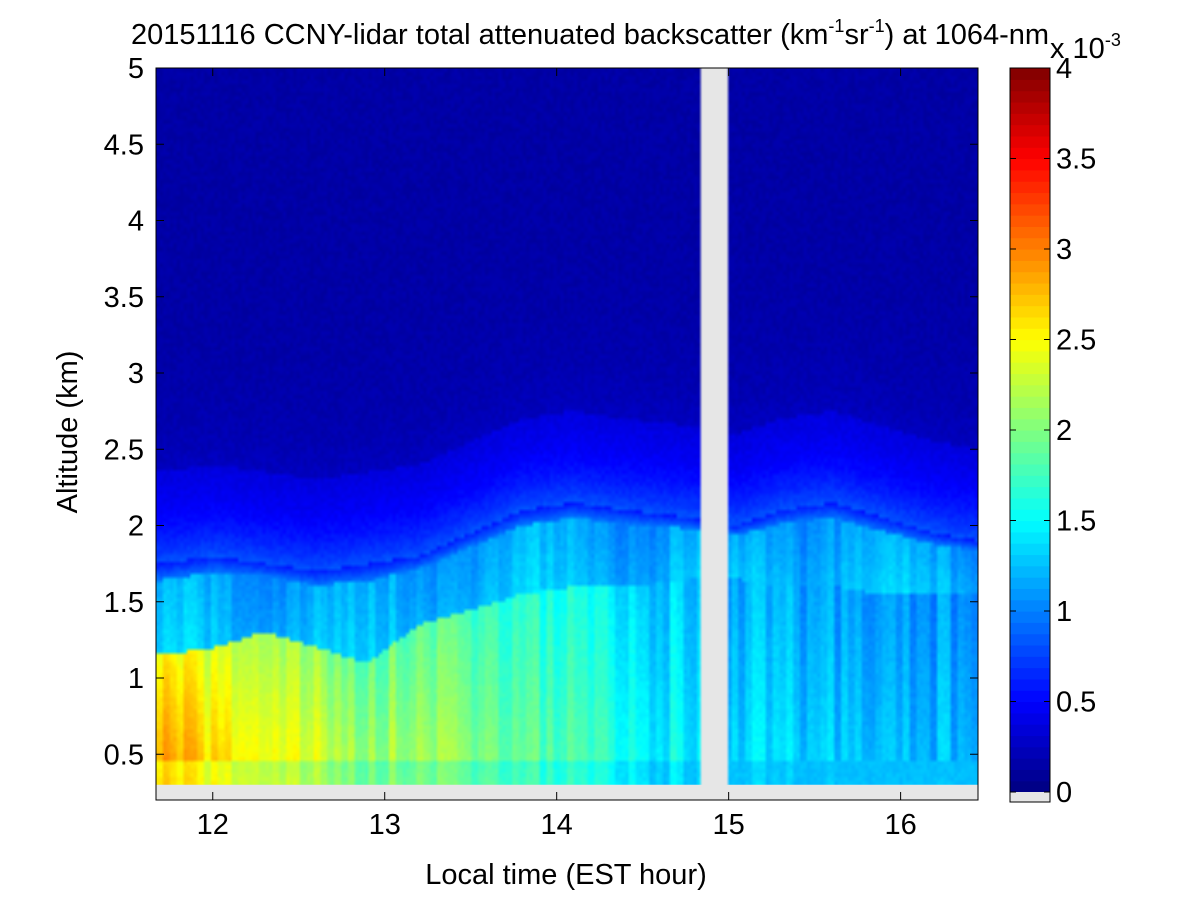 The height and width of the screenshot is (900, 1200). I want to click on colorbar-tick-label: 1.5, so click(1076, 522).